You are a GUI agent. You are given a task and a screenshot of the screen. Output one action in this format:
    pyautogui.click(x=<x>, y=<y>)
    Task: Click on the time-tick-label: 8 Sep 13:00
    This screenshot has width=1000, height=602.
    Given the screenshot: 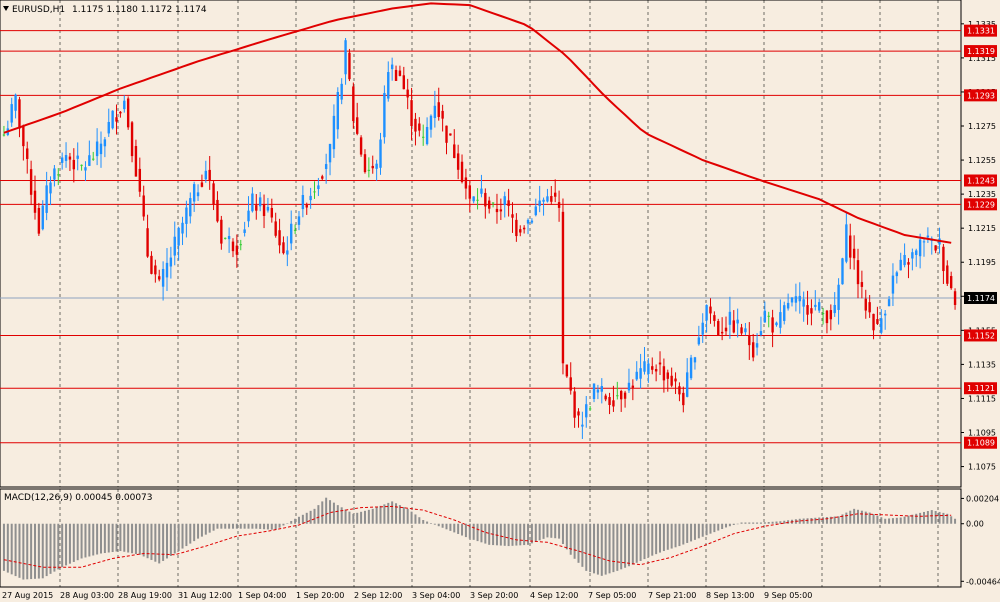 What is the action you would take?
    pyautogui.click(x=730, y=595)
    